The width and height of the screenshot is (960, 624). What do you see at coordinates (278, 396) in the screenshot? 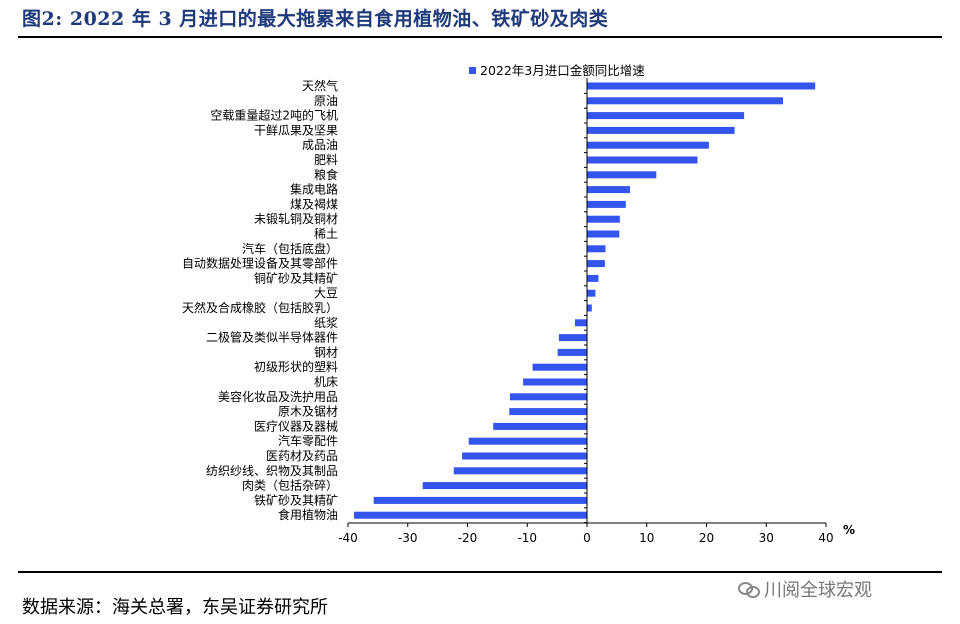
I see `category-label-21: 美容化妆品及洗护用品` at bounding box center [278, 396].